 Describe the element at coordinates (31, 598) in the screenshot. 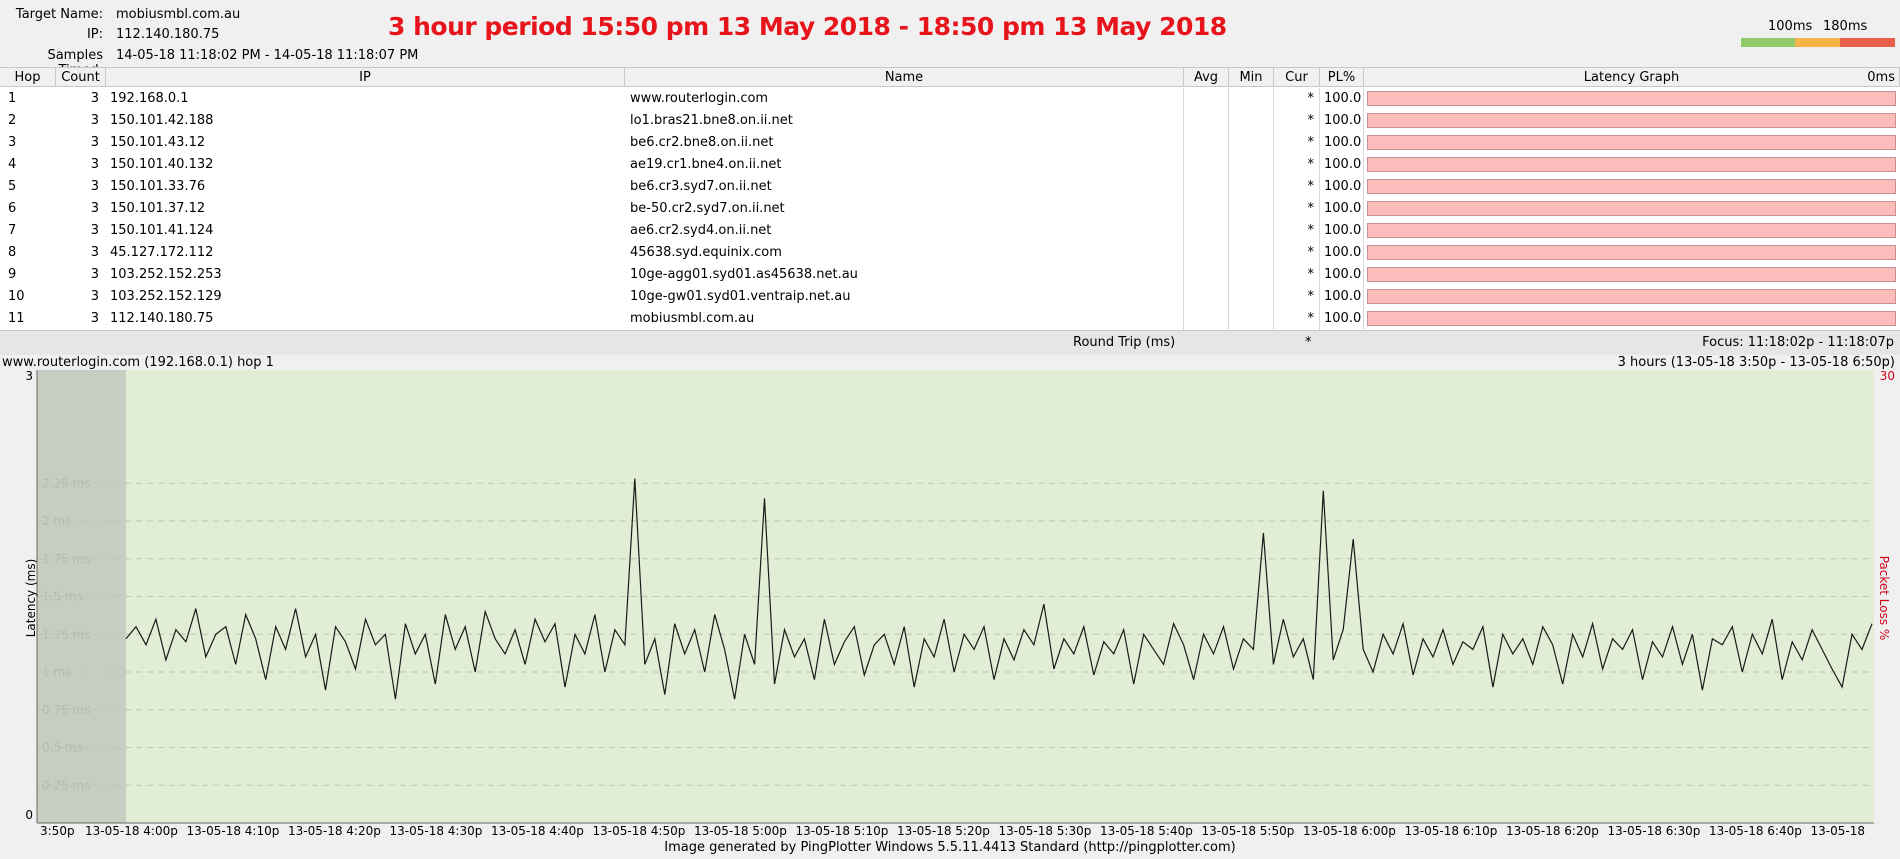

I see `y-axis-title: Latency (ms)` at that location.